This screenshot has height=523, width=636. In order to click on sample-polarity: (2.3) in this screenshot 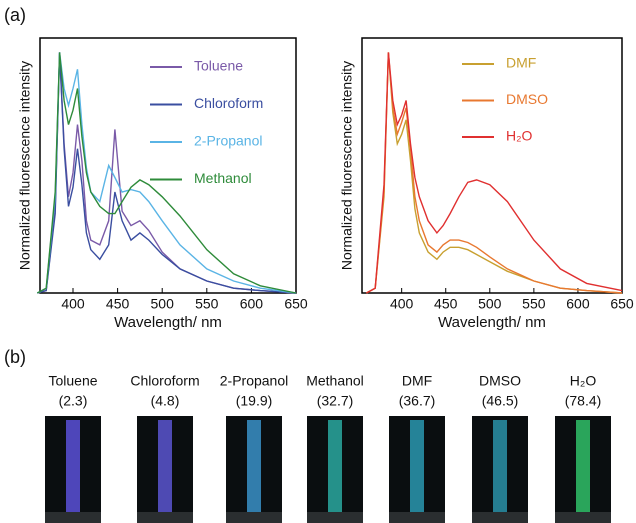, I will do `click(73, 401)`.